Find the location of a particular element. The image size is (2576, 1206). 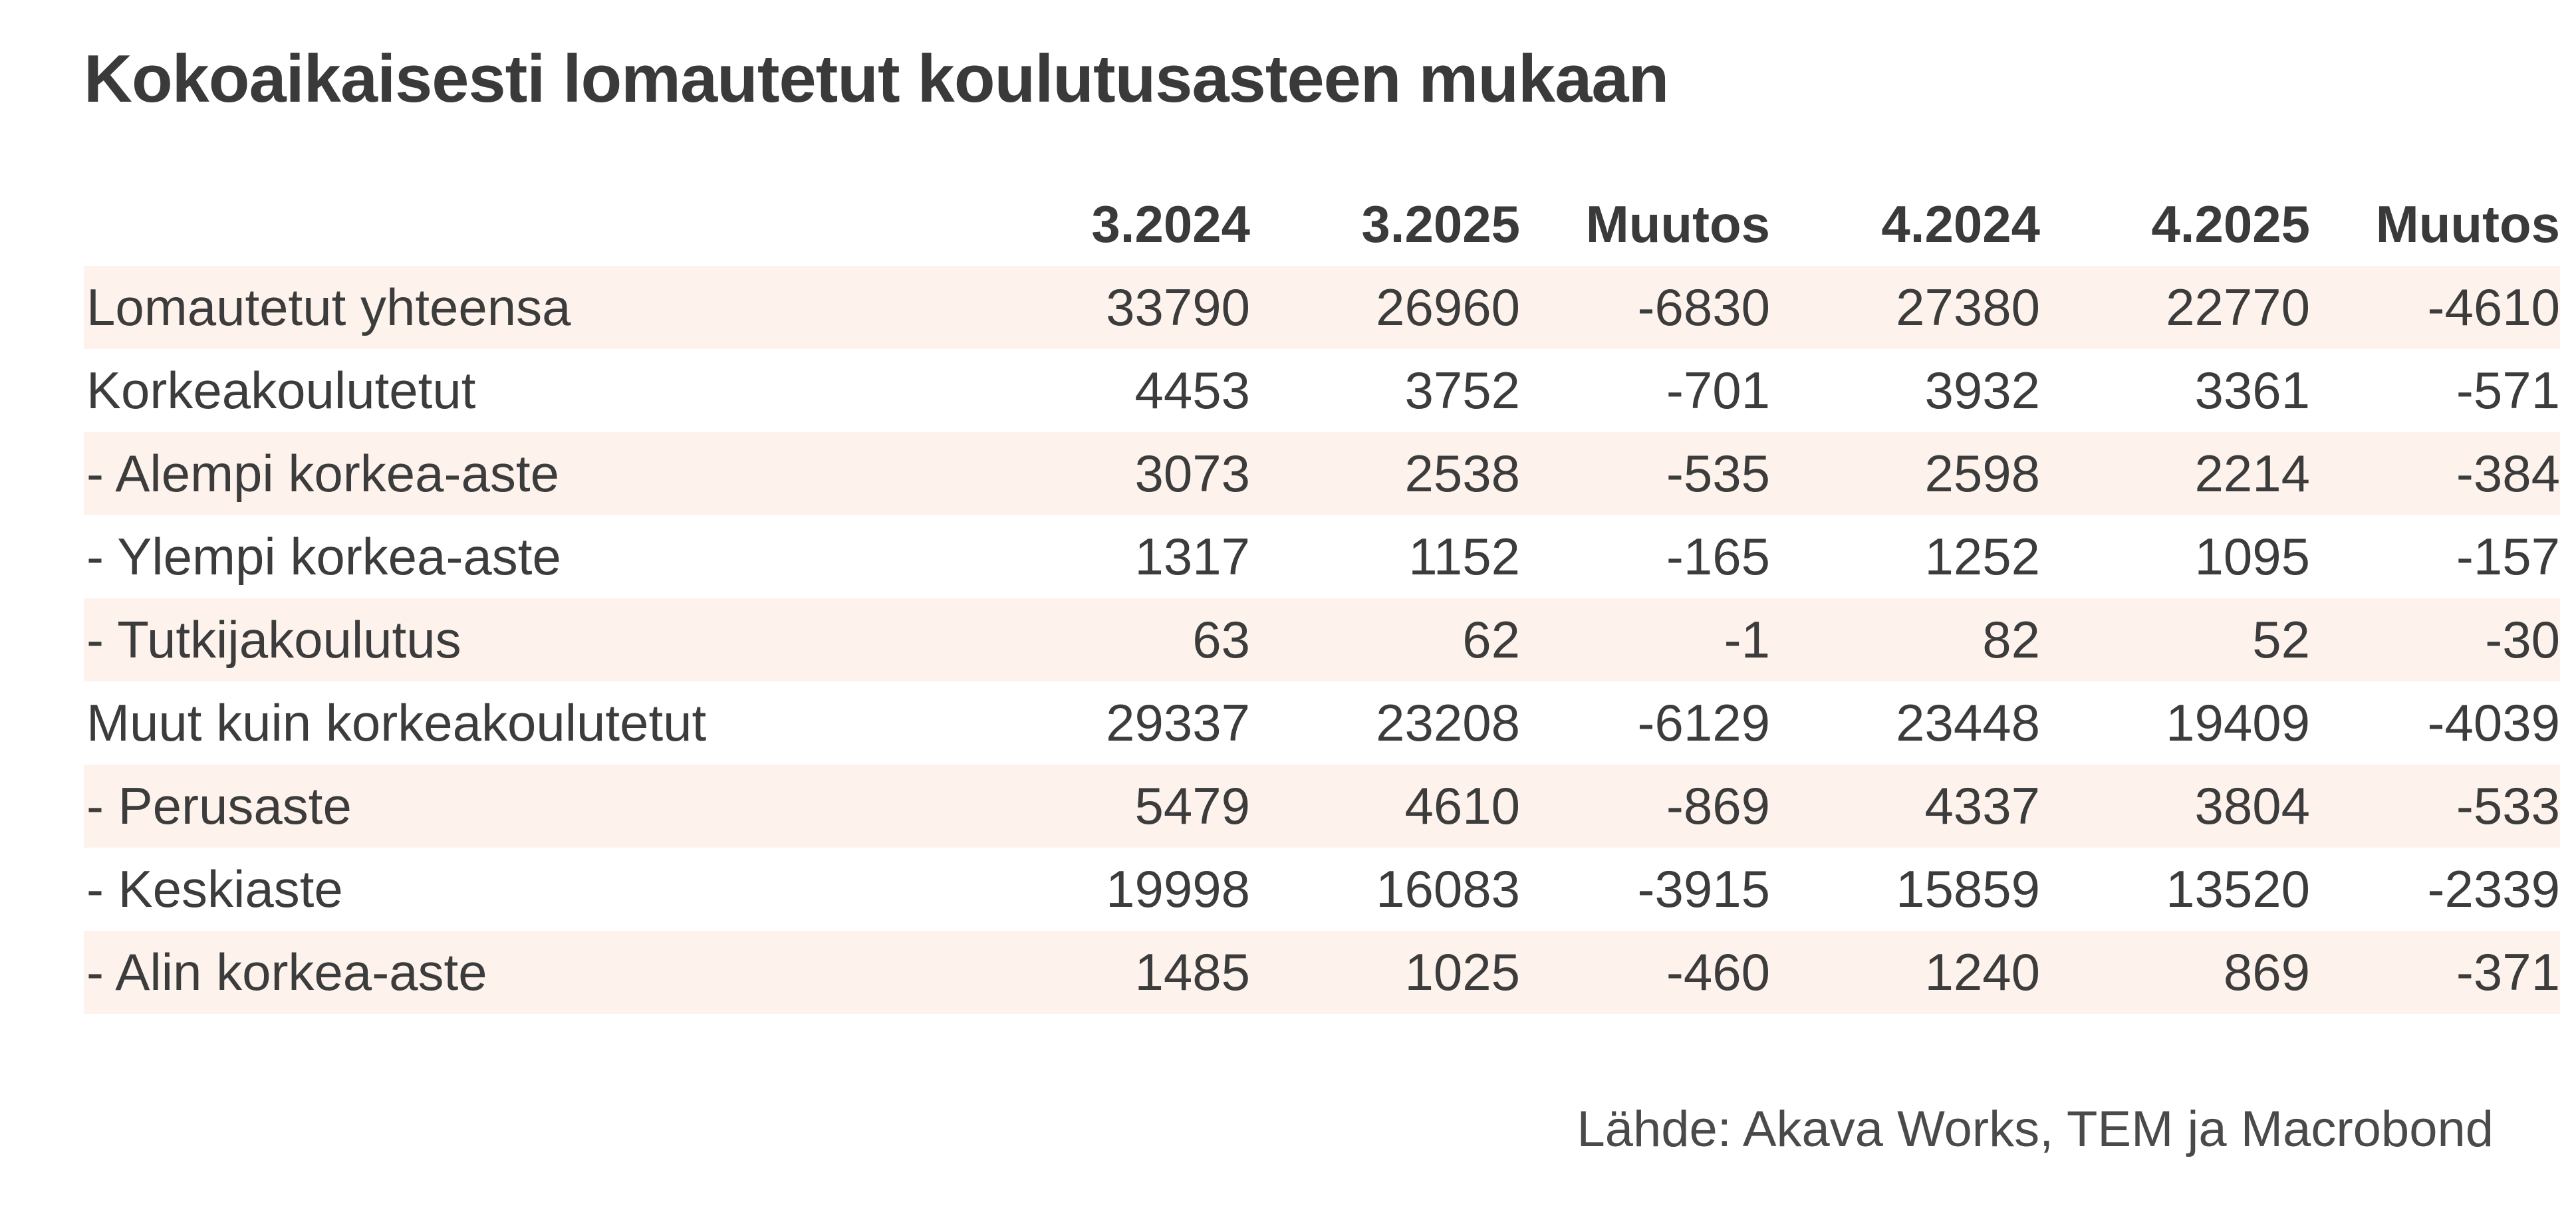

row-label: Lomautetut yhteensa is located at coordinates (542, 307).